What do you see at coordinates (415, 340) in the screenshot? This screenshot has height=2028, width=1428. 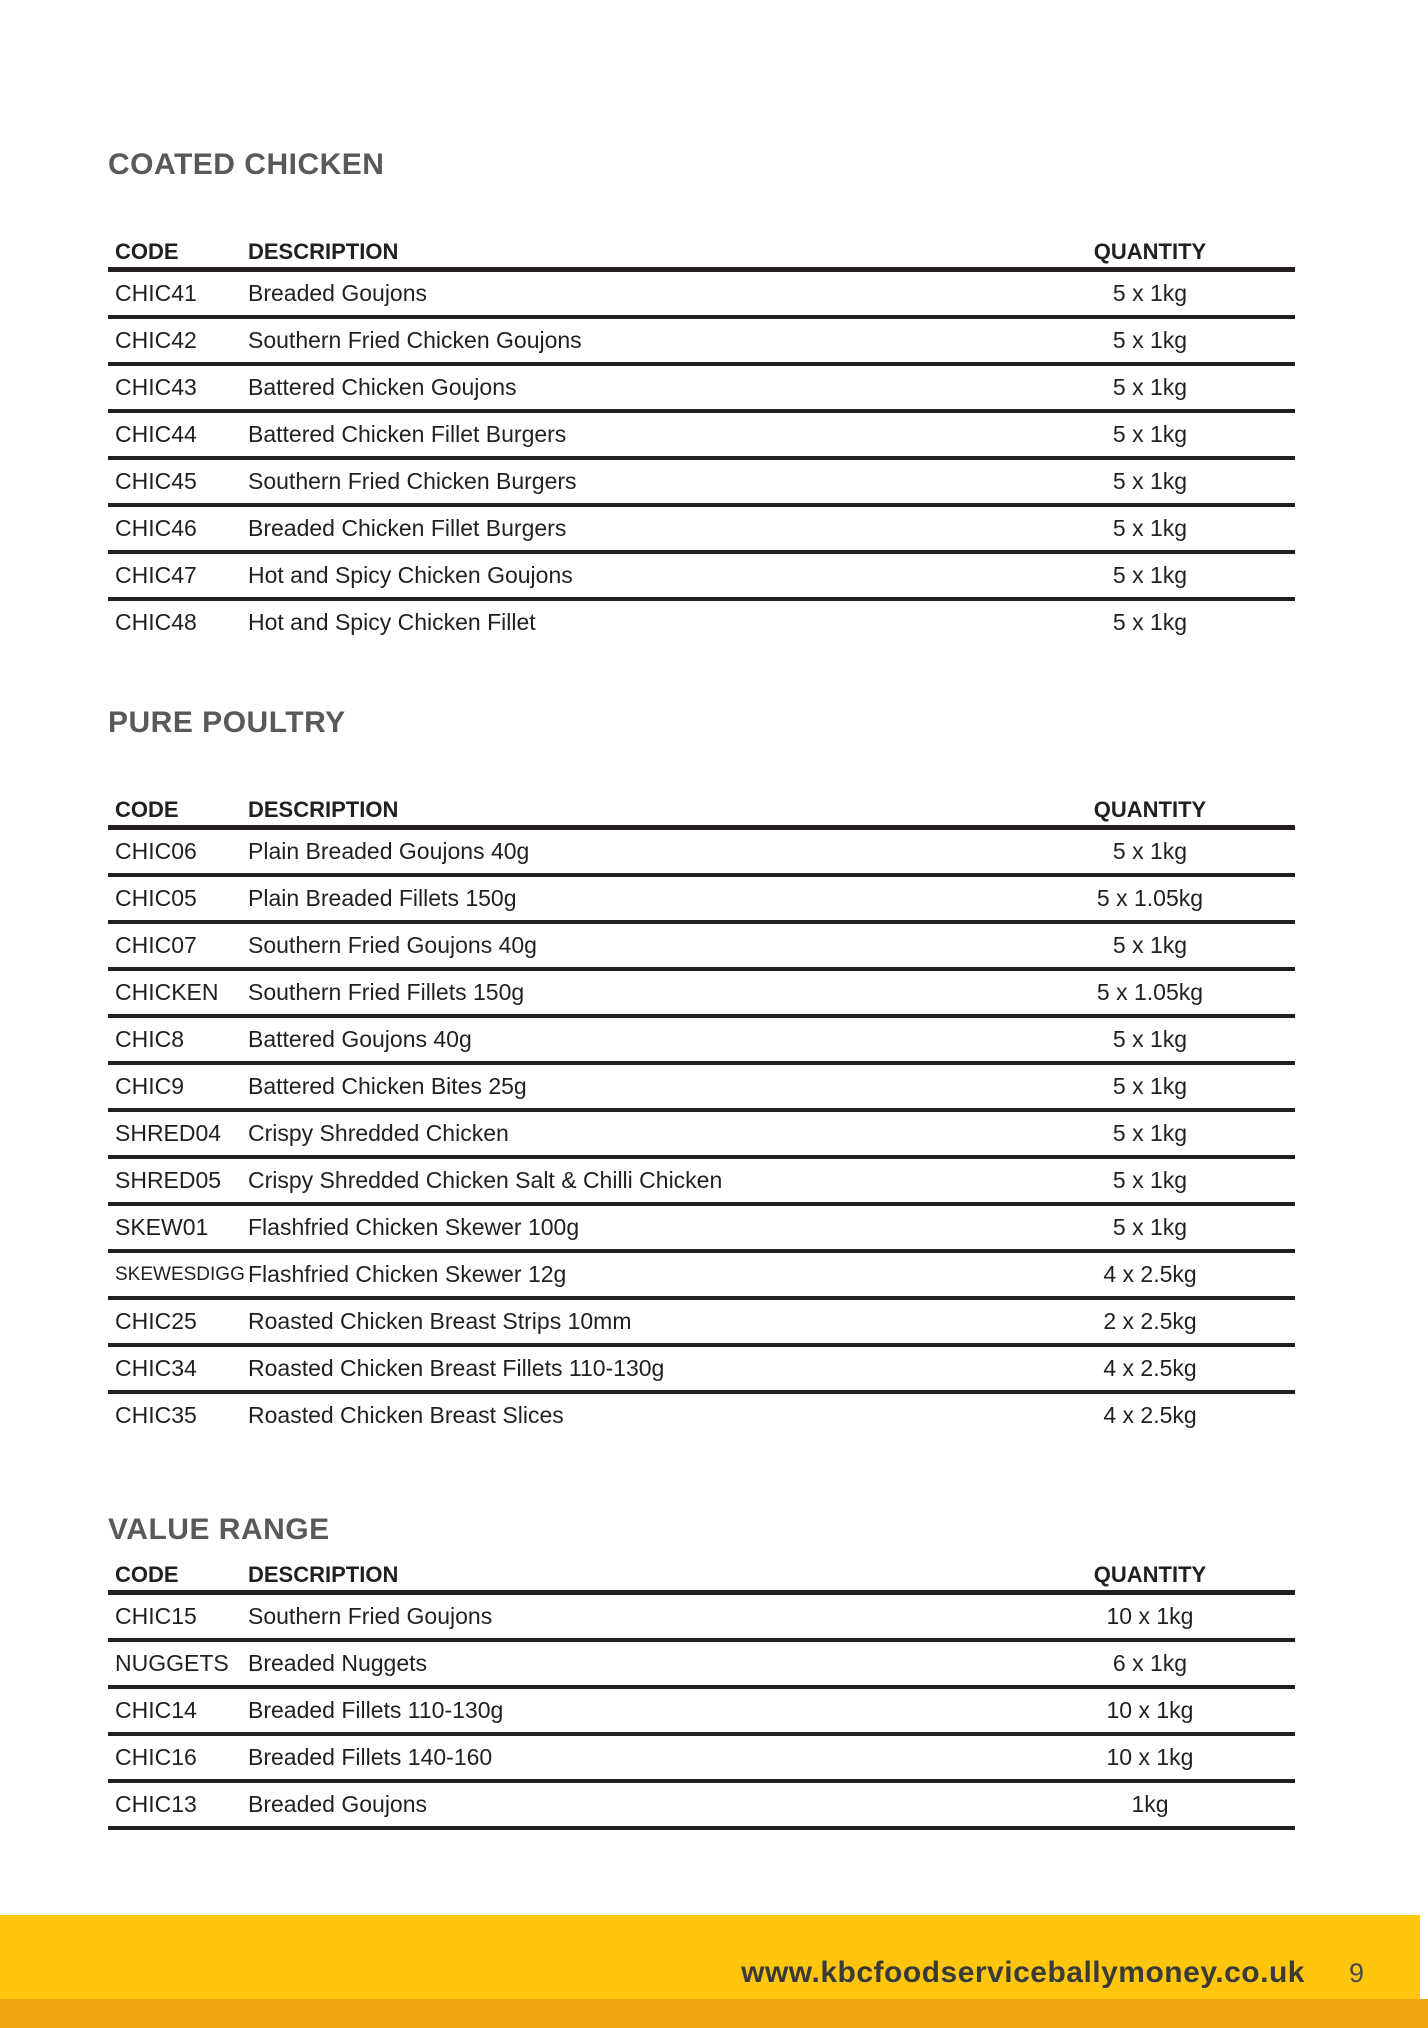 I see `row-description: Southern Fried Chicken Goujons` at bounding box center [415, 340].